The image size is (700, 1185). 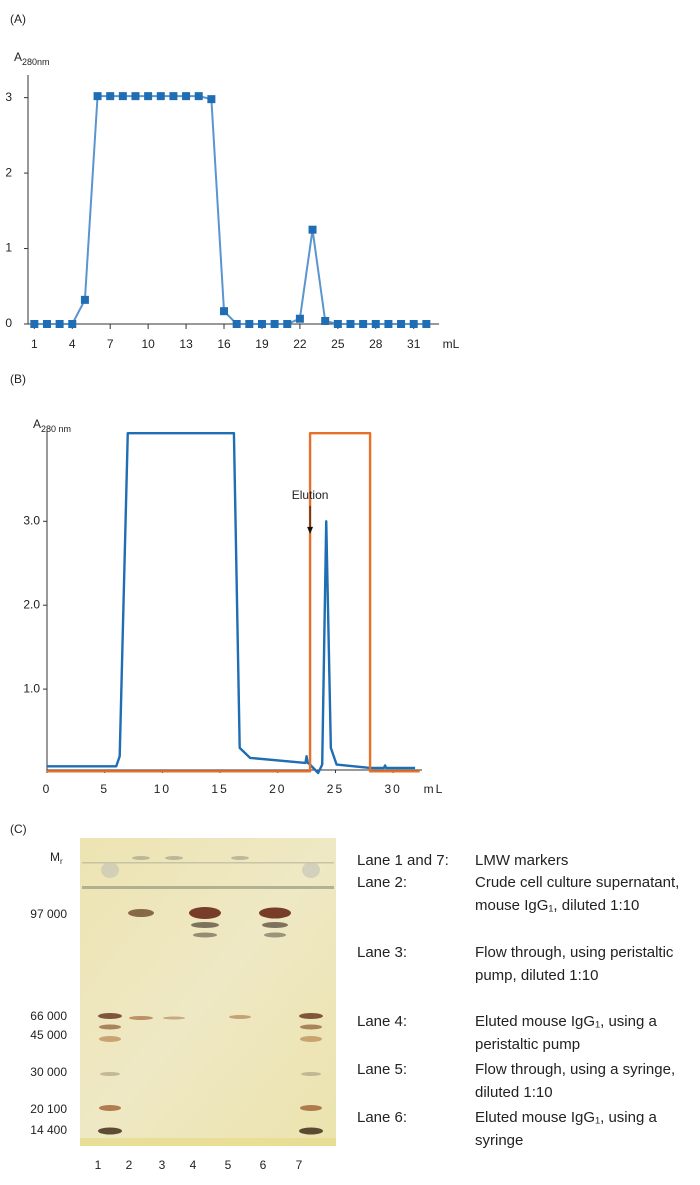 What do you see at coordinates (48, 1072) in the screenshot?
I see `gel-marker-label: 30 000` at bounding box center [48, 1072].